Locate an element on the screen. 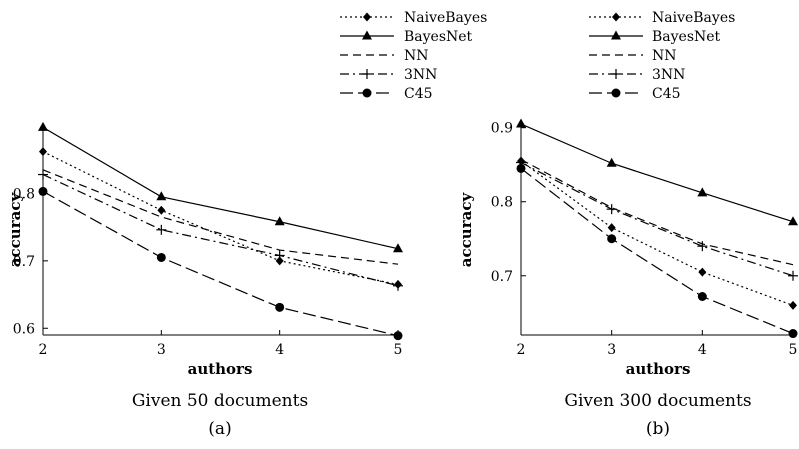 The height and width of the screenshot is (449, 799). chart-subcaption: (b) is located at coordinates (658, 429).